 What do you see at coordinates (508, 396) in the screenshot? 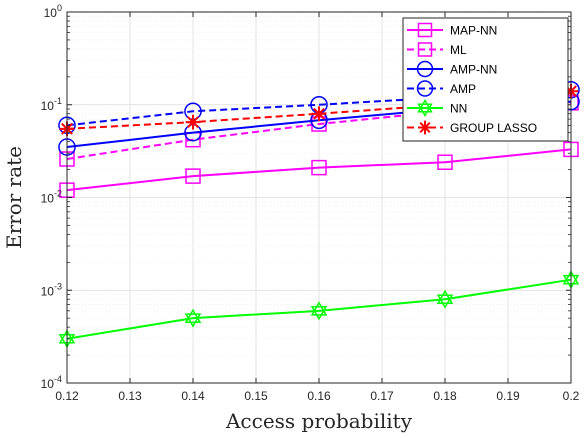
I see `x-tick-label: 0.19` at bounding box center [508, 396].